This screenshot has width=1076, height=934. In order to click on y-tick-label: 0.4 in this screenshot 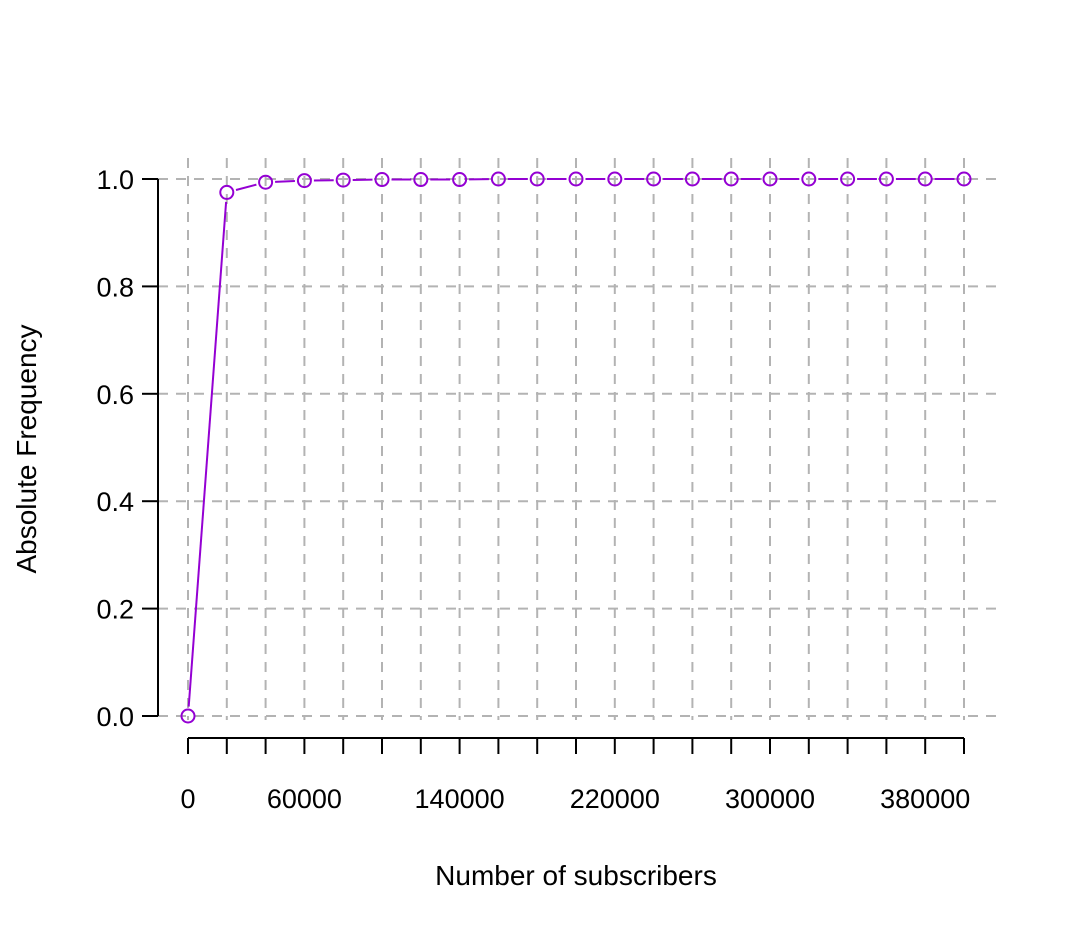, I will do `click(115, 502)`.